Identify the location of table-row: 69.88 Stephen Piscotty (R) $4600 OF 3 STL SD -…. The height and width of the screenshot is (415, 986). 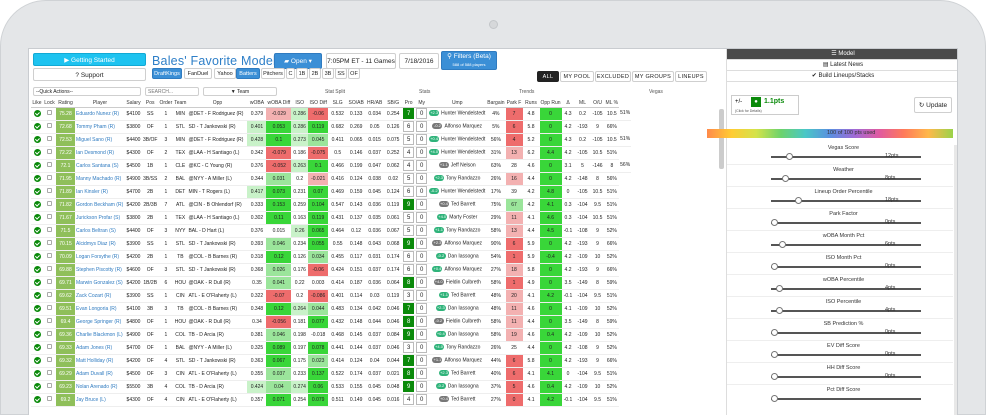
(331, 270).